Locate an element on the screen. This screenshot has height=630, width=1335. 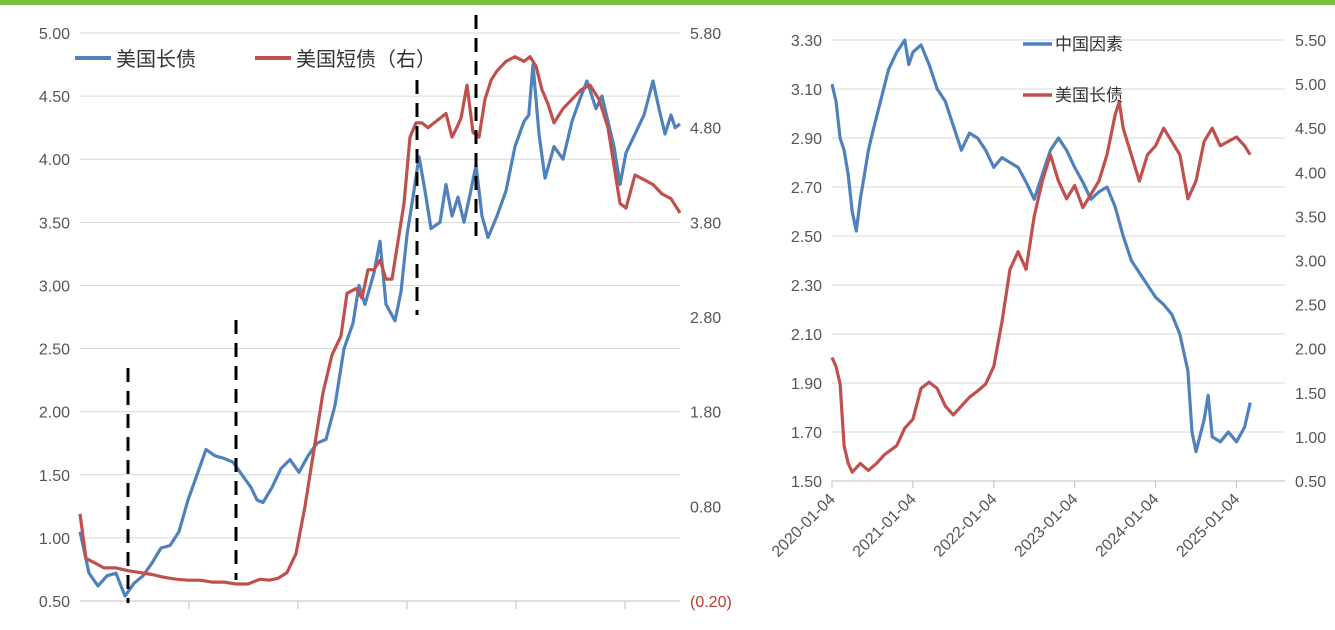
y-left-tick-label: 5.00 is located at coordinates (54, 34).